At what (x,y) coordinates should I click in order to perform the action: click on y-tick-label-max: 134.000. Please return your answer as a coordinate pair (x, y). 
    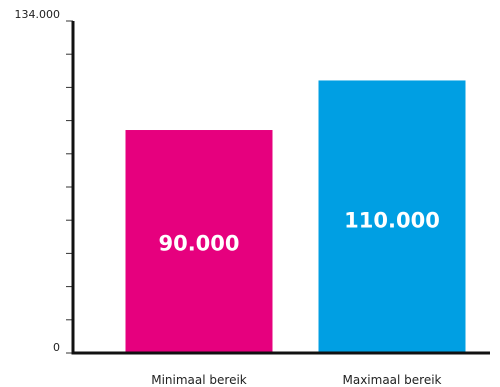
    Looking at the image, I should click on (38, 14).